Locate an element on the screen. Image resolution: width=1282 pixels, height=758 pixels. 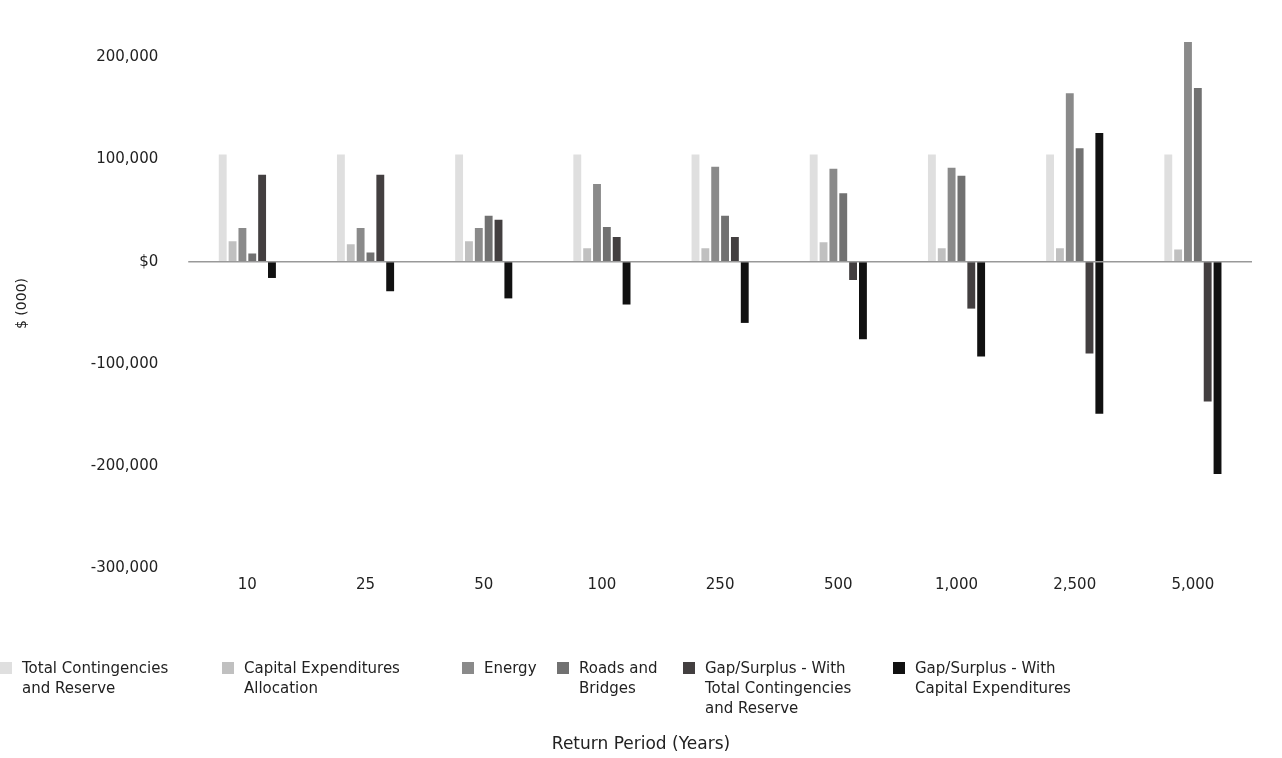
x-tick-label: 5,000 is located at coordinates (1193, 583).